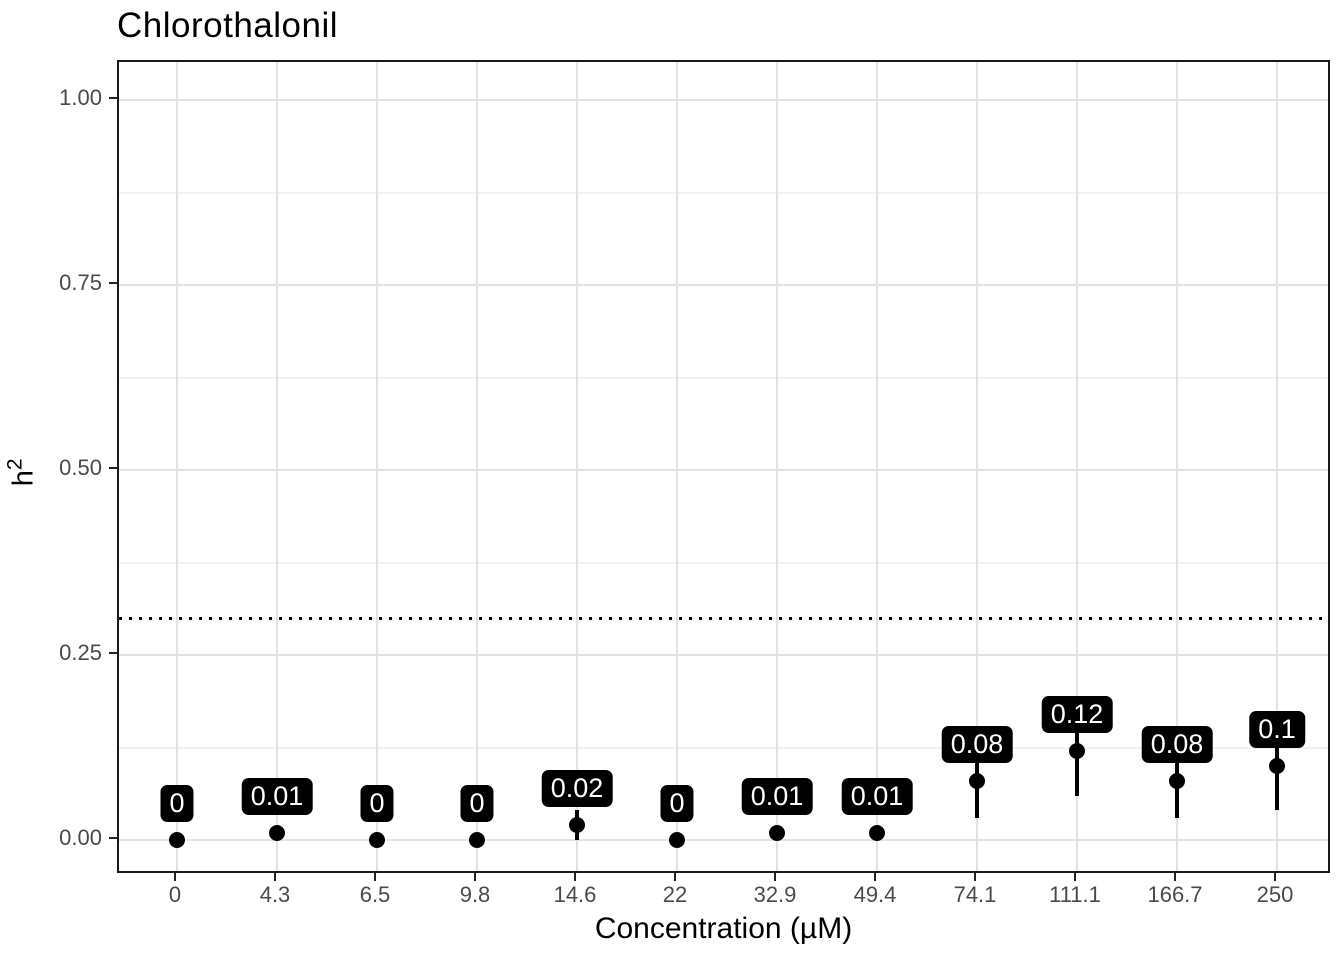 The height and width of the screenshot is (960, 1344). What do you see at coordinates (375, 894) in the screenshot?
I see `x-tick-label: 6.5` at bounding box center [375, 894].